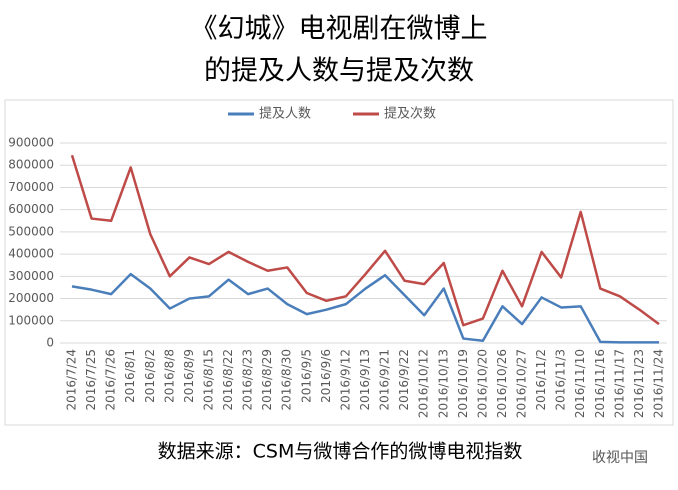 This screenshot has width=678, height=490. Describe the element at coordinates (306, 376) in the screenshot. I see `x-tick-label: 2016/9/5` at that location.